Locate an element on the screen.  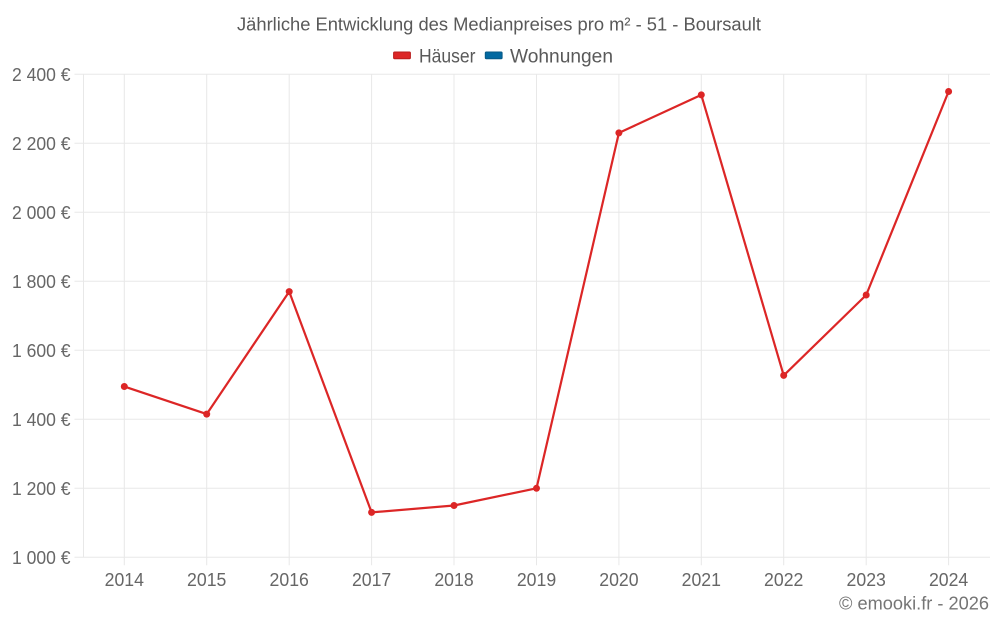
svg-text: 1 600 € is located at coordinates (41, 351).